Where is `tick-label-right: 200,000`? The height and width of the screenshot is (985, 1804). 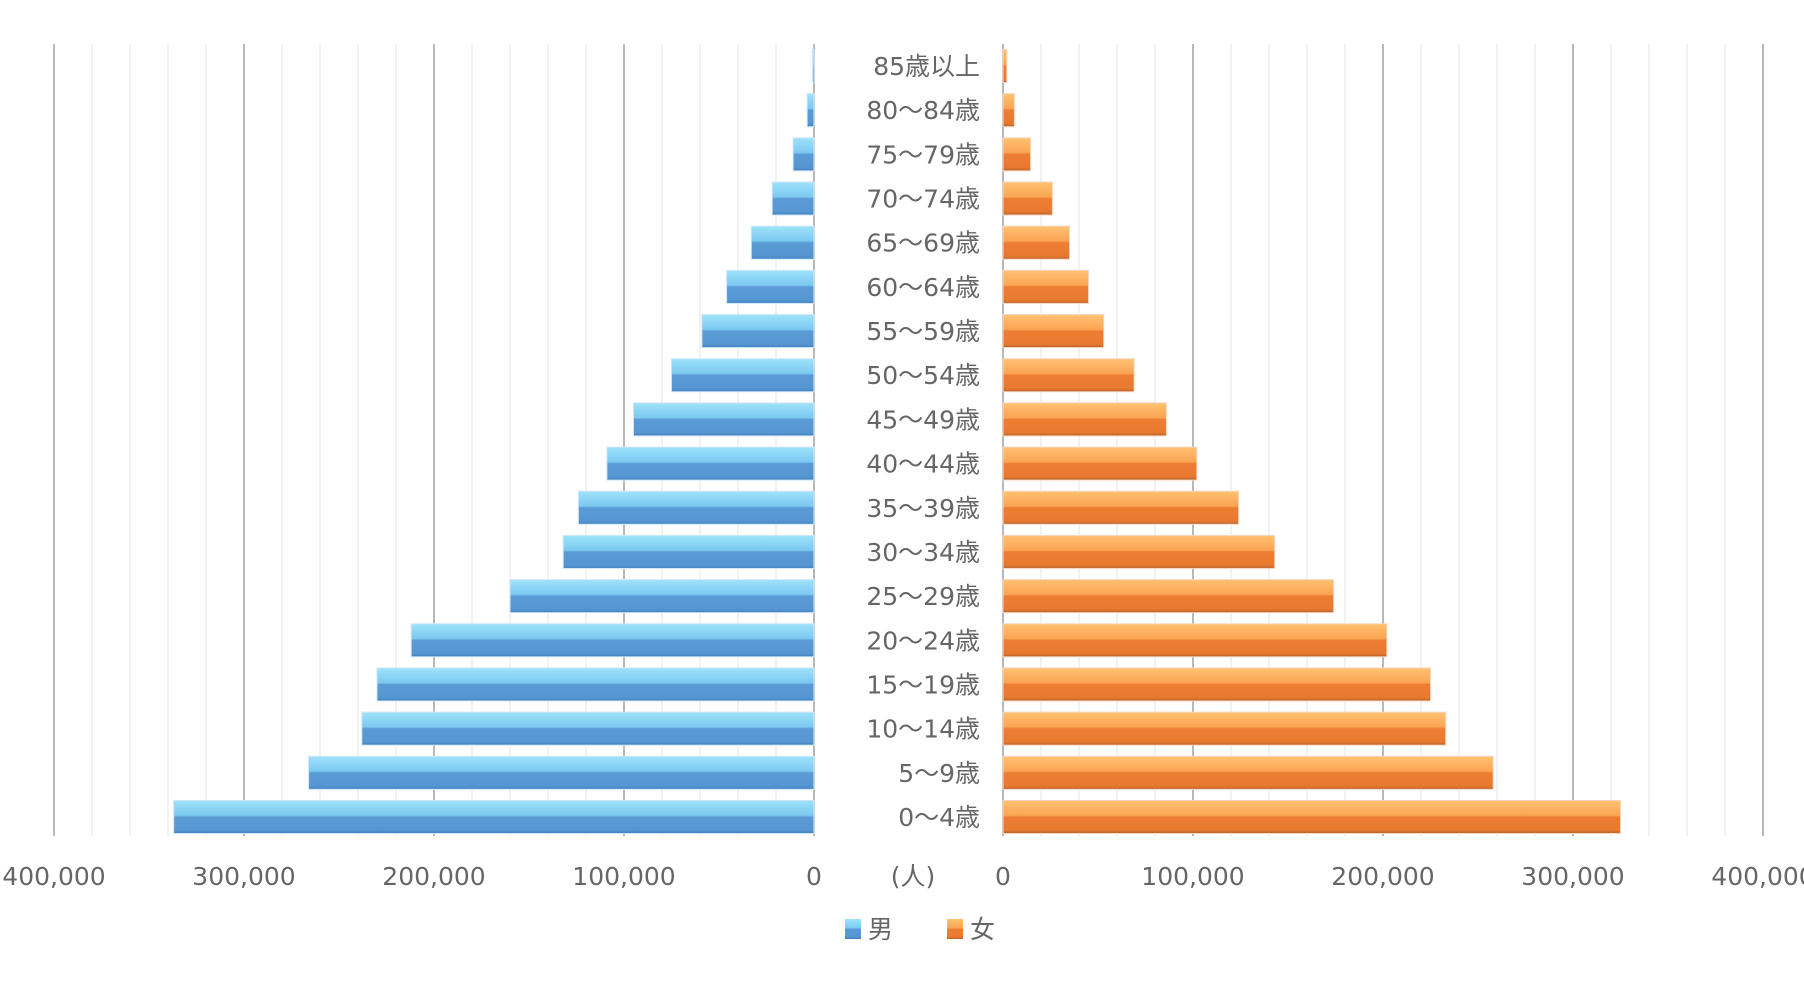 tick-label-right: 200,000 is located at coordinates (1382, 876).